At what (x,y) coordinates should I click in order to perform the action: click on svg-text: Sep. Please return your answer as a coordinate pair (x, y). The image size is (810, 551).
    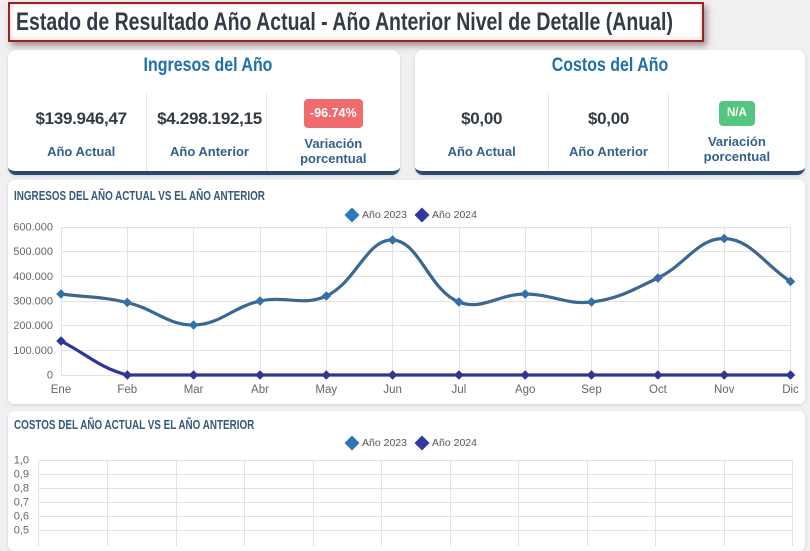
    Looking at the image, I should click on (591, 390).